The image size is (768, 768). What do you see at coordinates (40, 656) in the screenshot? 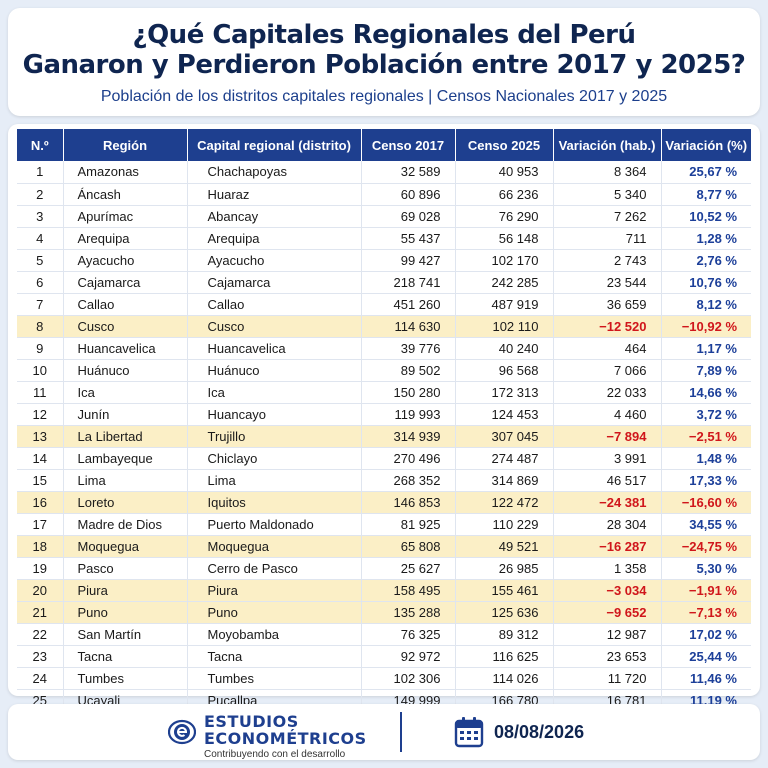
I see `row-number: 23` at bounding box center [40, 656].